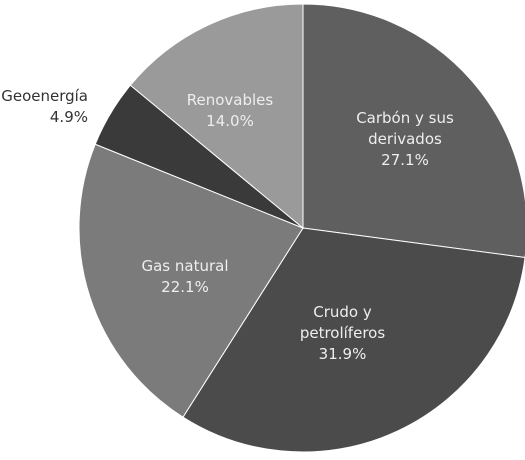  I want to click on slice-value: 27.1%, so click(405, 160).